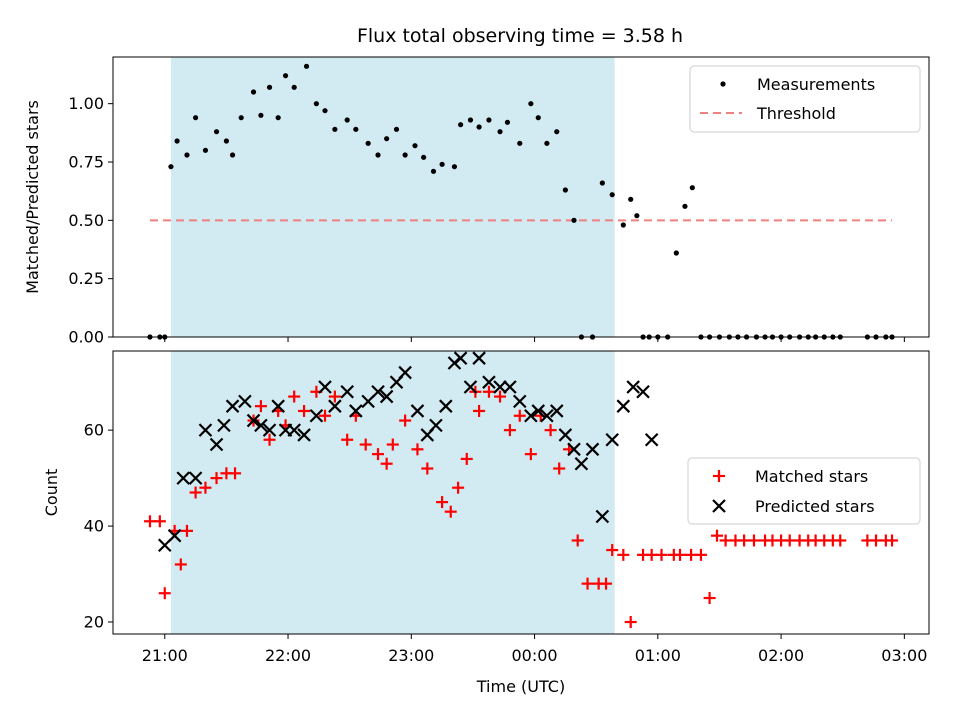 This screenshot has width=960, height=720. I want to click on bottom-x-tick-label: 21:00, so click(165, 655).